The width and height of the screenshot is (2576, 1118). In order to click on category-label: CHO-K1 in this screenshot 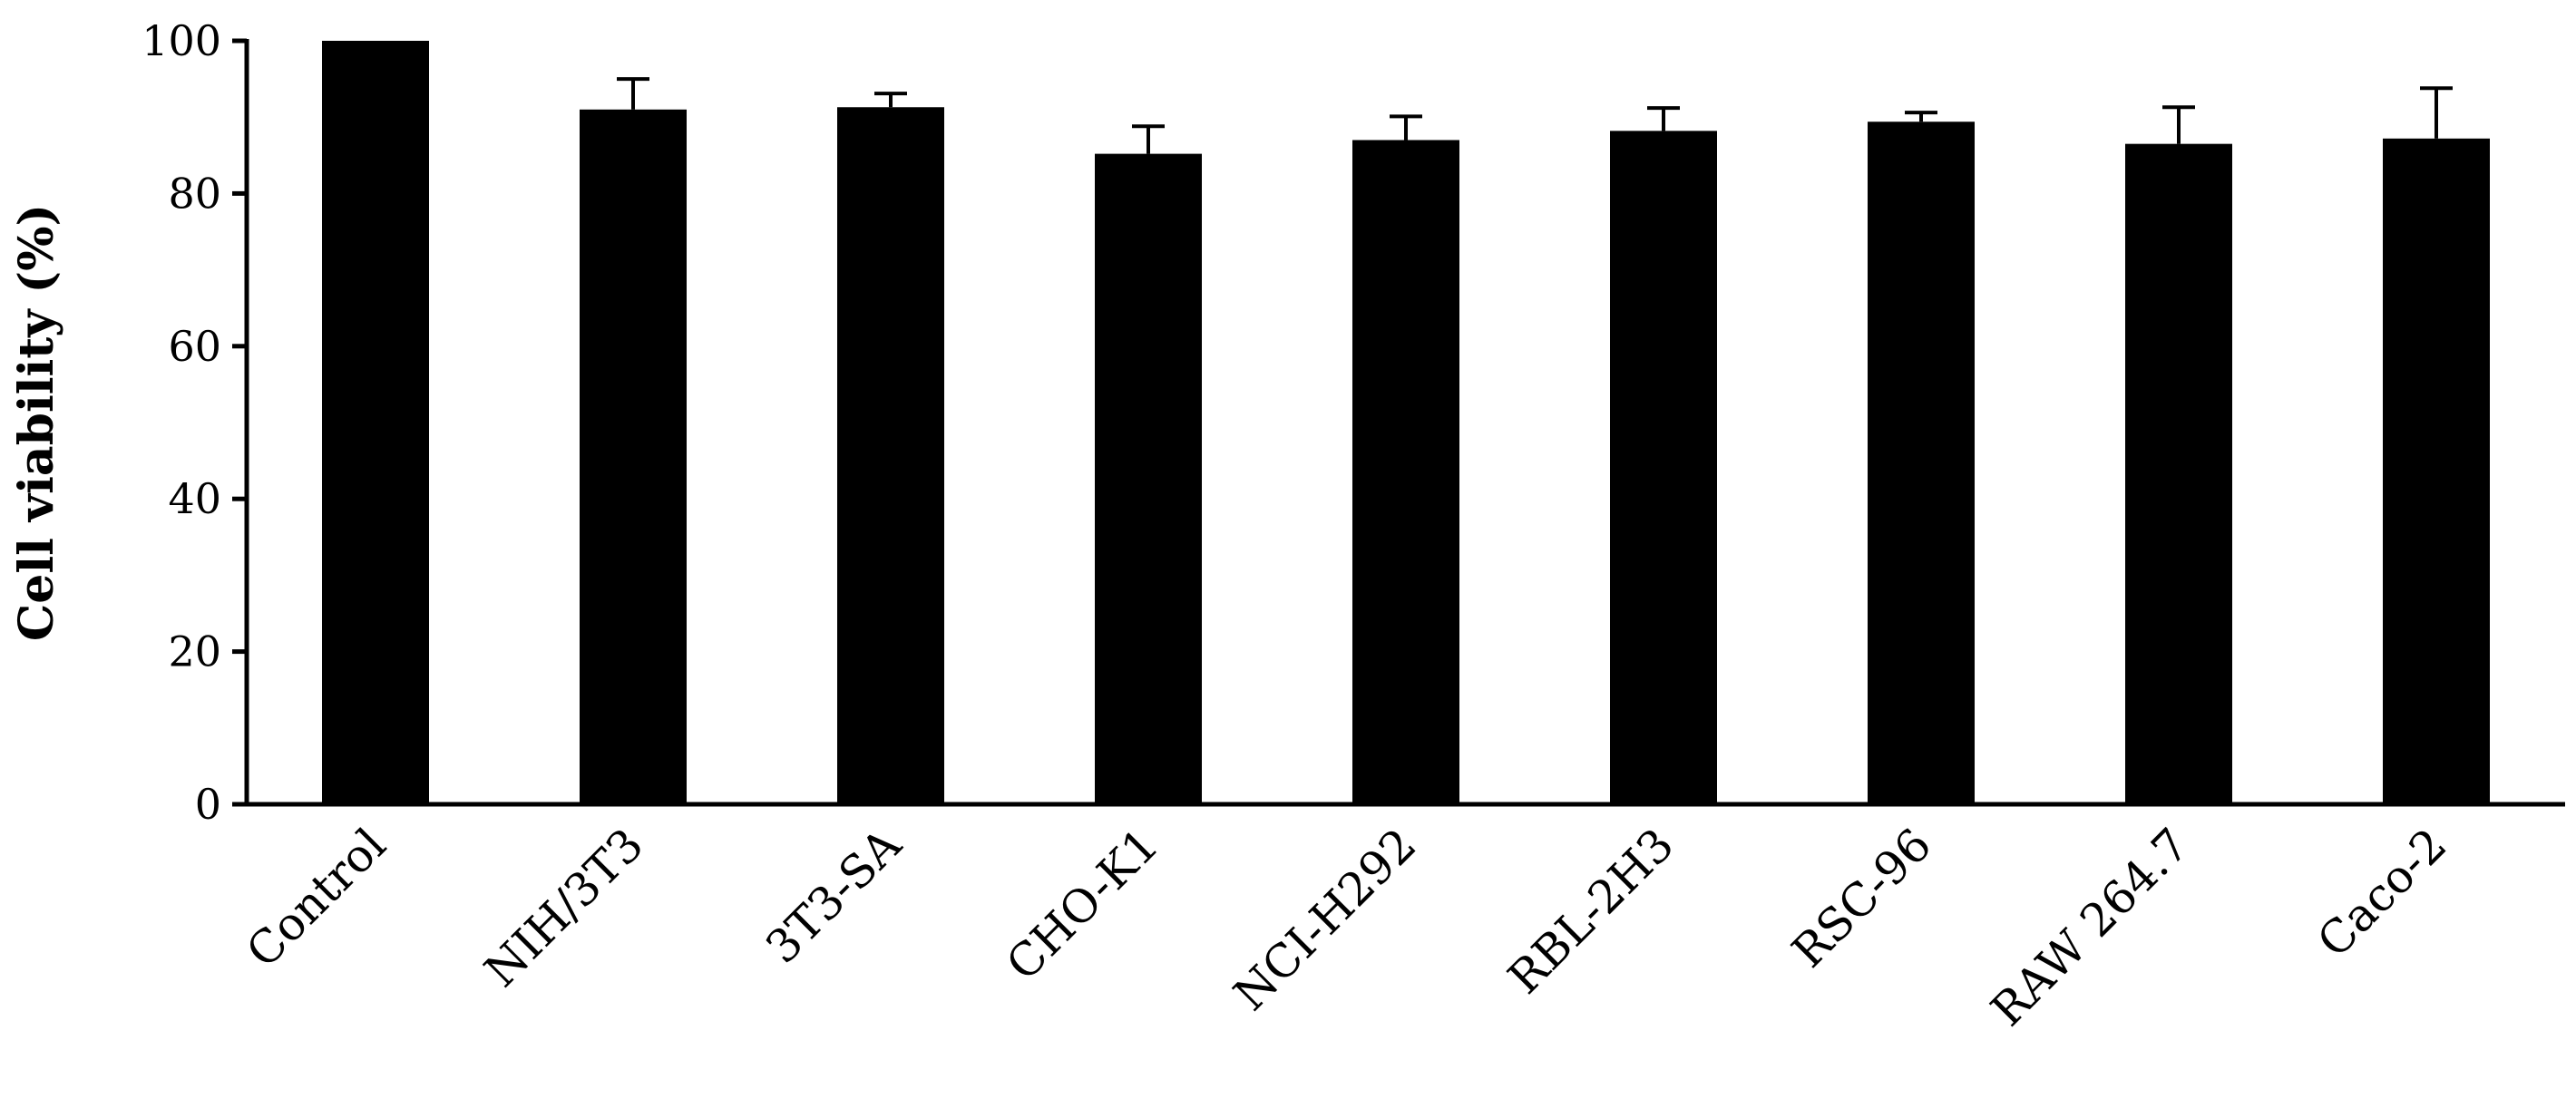, I will do `click(1082, 904)`.